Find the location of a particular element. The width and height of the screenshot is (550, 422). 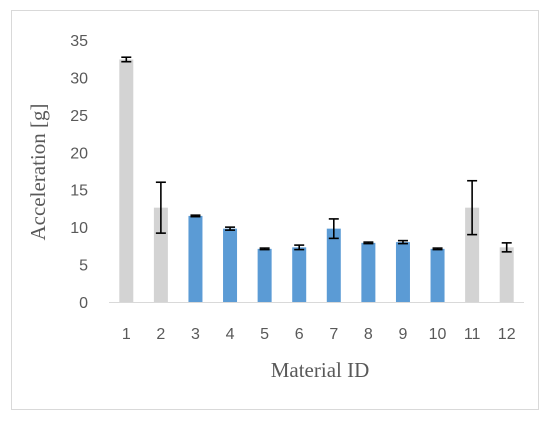

x-axis-title: Material ID is located at coordinates (320, 370).